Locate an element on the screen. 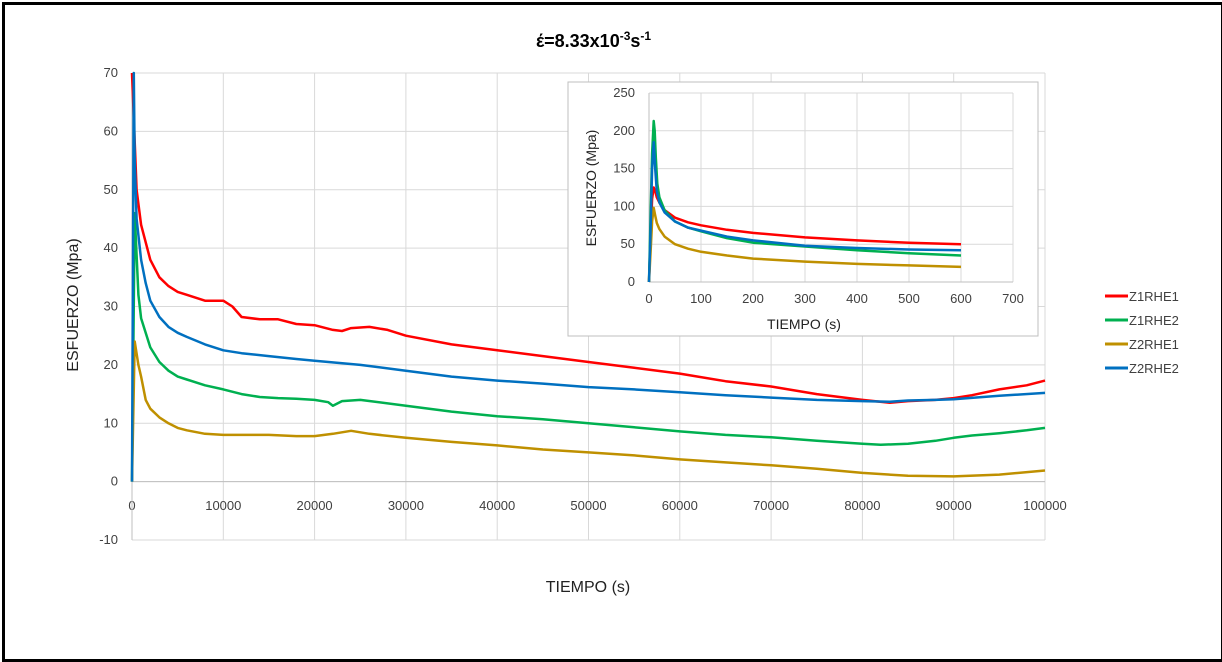 The height and width of the screenshot is (662, 1222). y-tick-label: 10 is located at coordinates (111, 422).